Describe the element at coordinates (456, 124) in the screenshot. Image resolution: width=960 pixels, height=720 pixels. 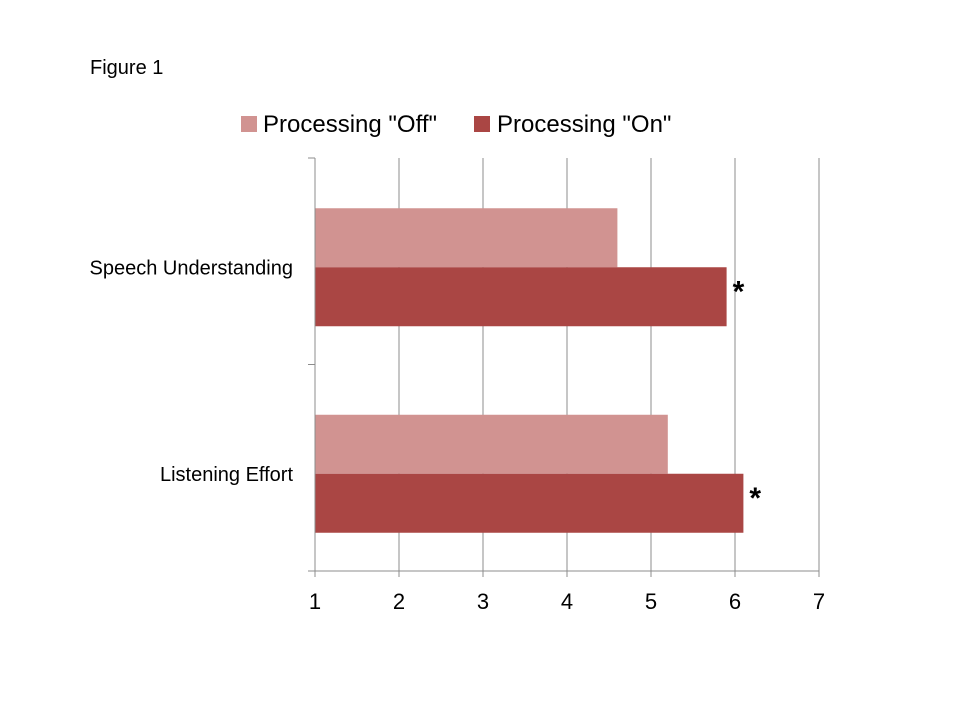
I see `legend: Processing "Off" Processing "On"` at that location.